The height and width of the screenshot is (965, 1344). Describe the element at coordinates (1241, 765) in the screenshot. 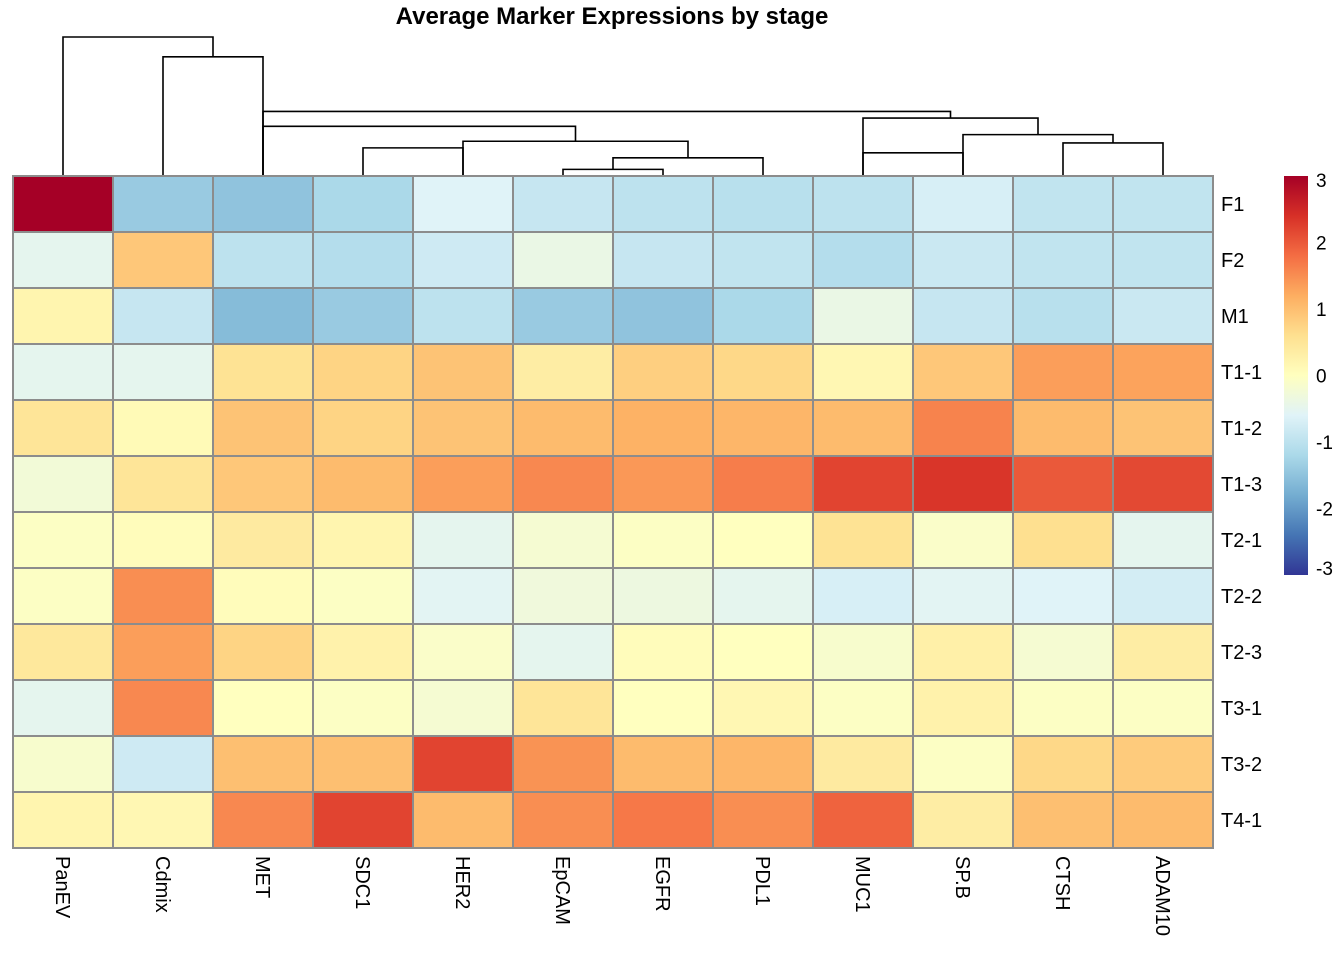

I see `row-label: T3-2` at that location.